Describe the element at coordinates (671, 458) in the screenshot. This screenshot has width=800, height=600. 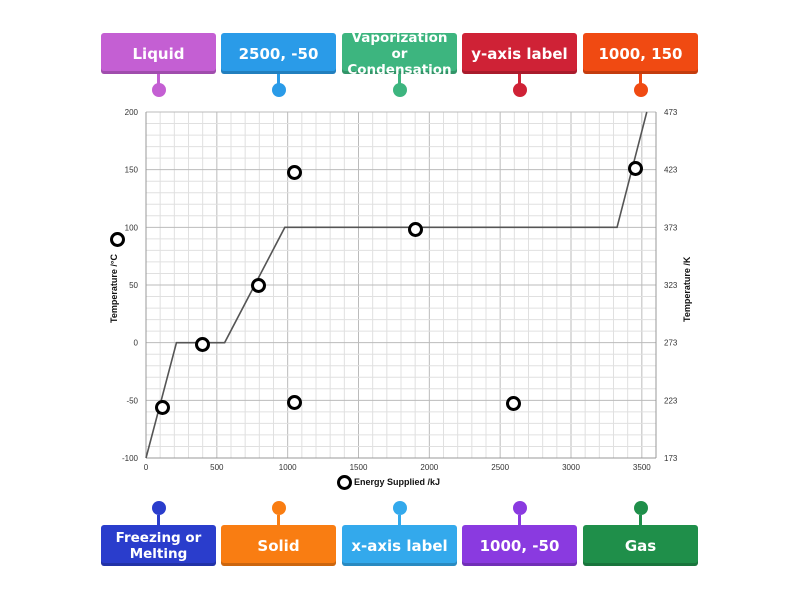
I see `y2-tick-label: 173` at that location.